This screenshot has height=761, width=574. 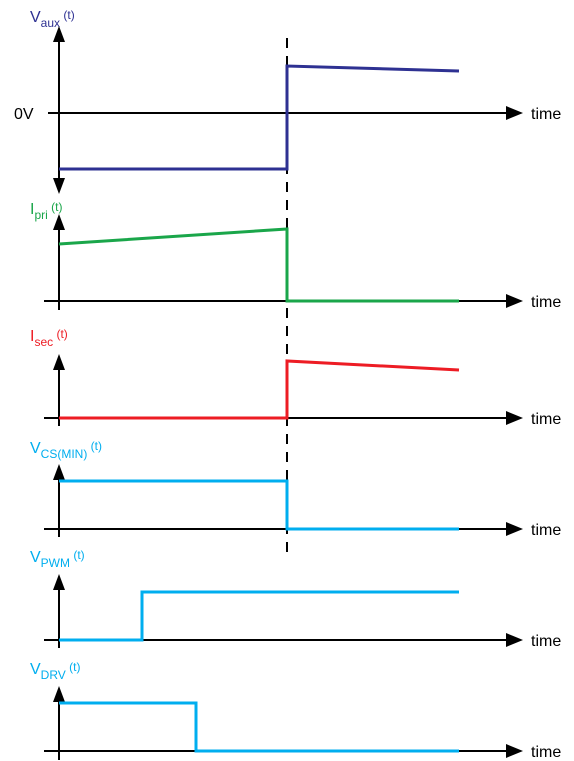 I want to click on v-aux-label: Vaux (t), so click(x=52, y=19).